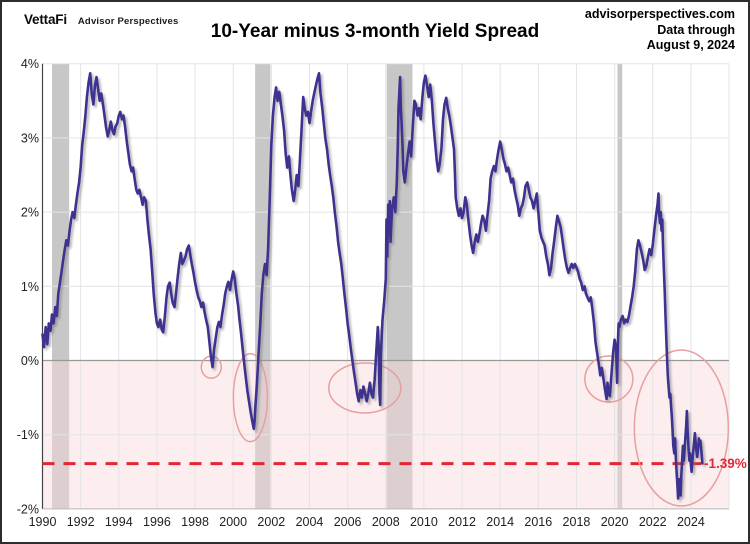 This screenshot has height=544, width=750. Describe the element at coordinates (462, 522) in the screenshot. I see `x-tick-label: 2012` at that location.